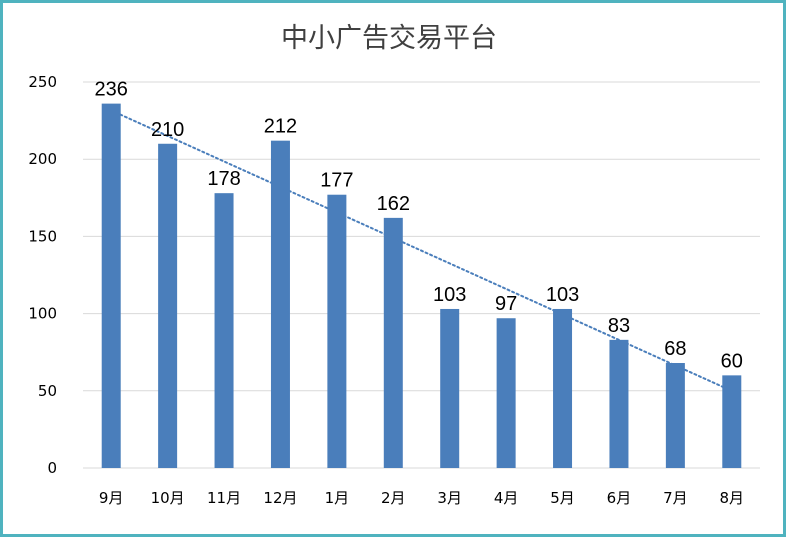 This screenshot has height=537, width=786. What do you see at coordinates (675, 349) in the screenshot?
I see `data-label: 68` at bounding box center [675, 349].